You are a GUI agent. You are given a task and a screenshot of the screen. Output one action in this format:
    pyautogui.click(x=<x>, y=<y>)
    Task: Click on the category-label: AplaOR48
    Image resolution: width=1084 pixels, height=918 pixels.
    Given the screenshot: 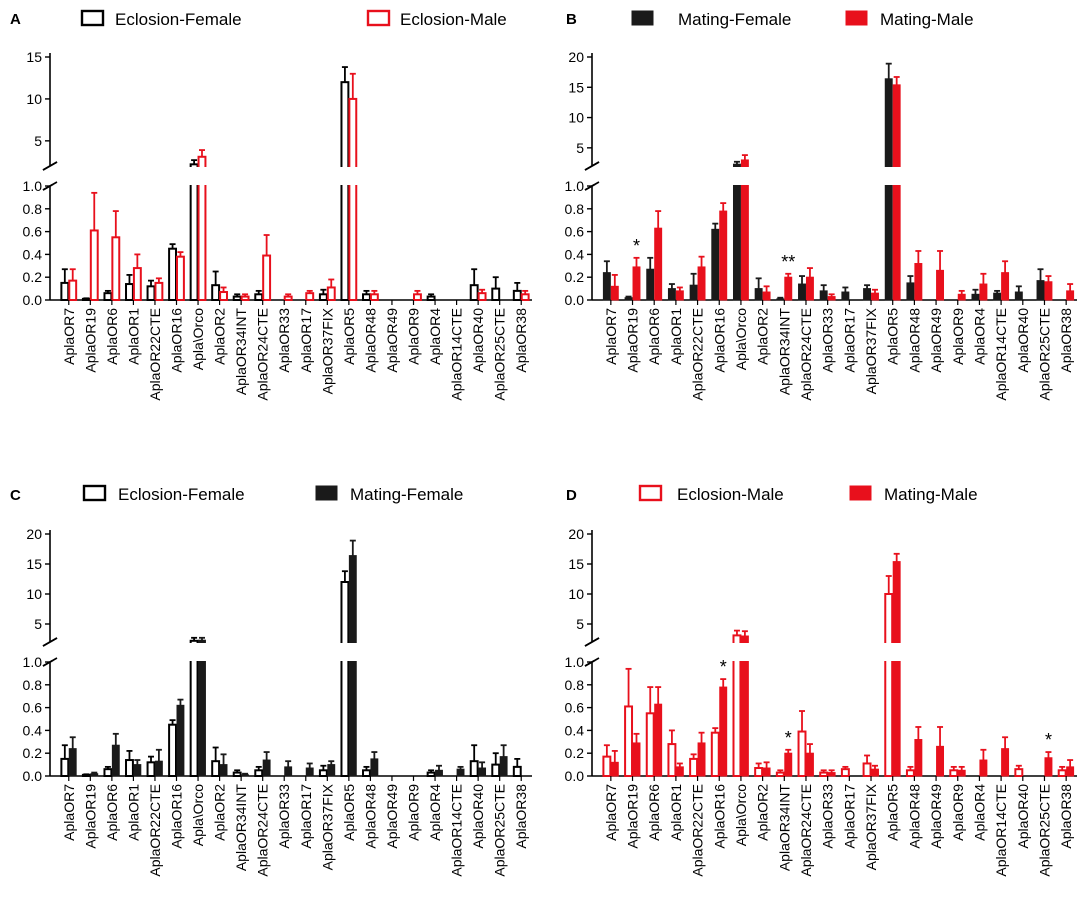 What is the action you would take?
    pyautogui.click(x=370, y=340)
    